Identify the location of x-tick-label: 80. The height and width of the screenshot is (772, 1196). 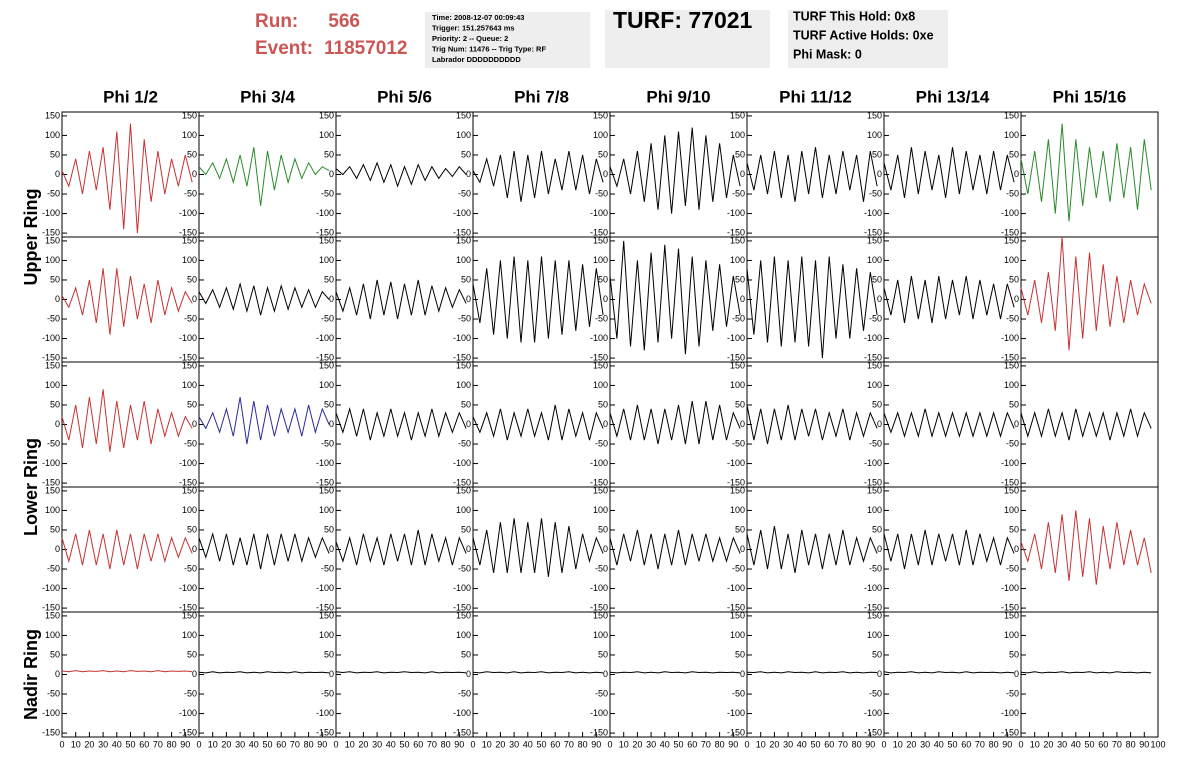
(309, 744).